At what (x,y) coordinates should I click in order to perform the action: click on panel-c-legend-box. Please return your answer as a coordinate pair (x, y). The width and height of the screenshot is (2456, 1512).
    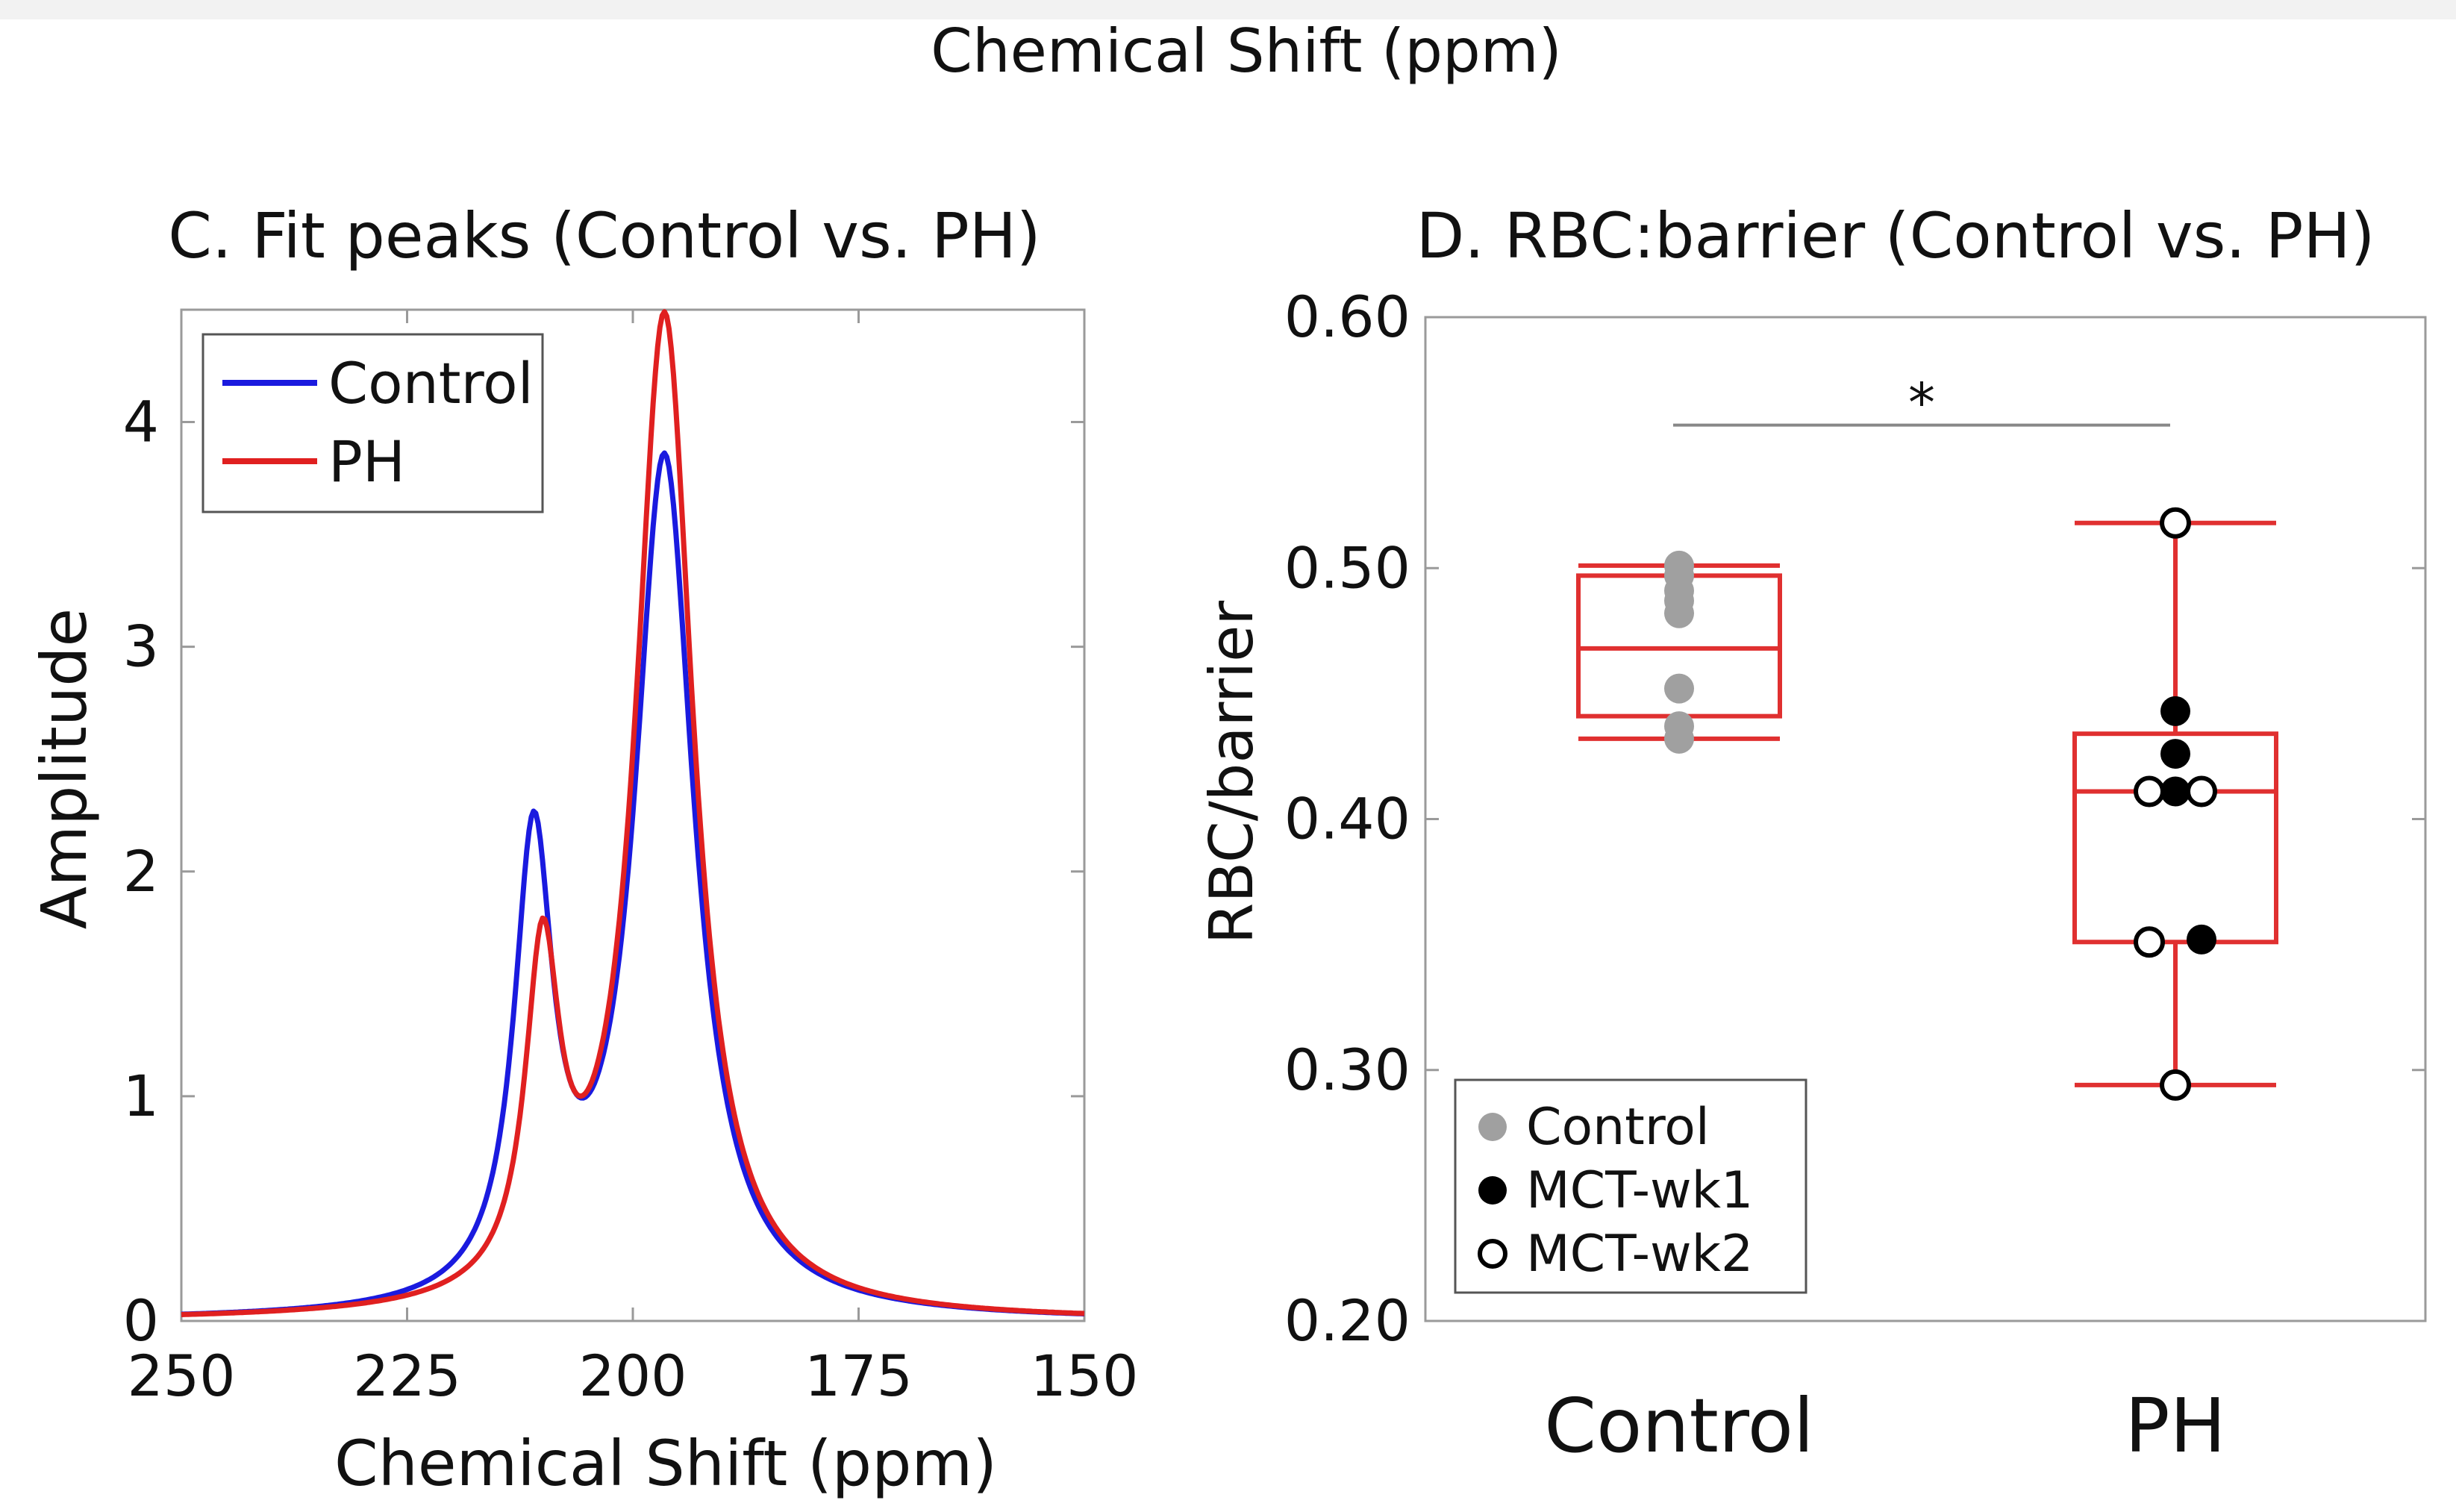
    Looking at the image, I should click on (372, 423).